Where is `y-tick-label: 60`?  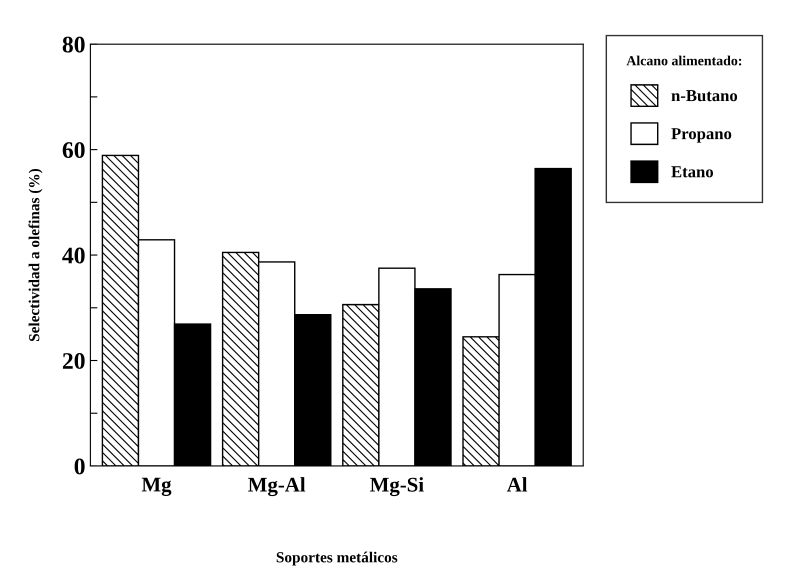
y-tick-label: 60 is located at coordinates (73, 150).